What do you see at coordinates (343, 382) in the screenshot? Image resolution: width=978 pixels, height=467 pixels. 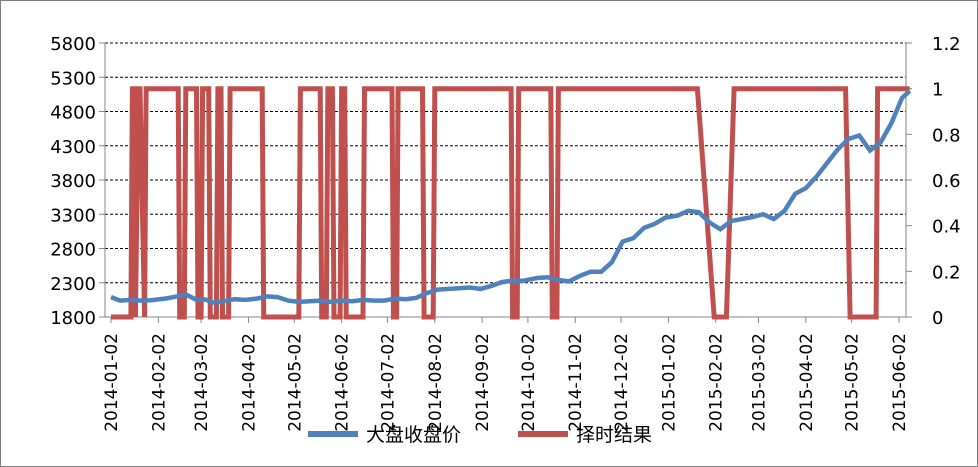 I see `x-tick-2014-06-02: 2014-06-02` at bounding box center [343, 382].